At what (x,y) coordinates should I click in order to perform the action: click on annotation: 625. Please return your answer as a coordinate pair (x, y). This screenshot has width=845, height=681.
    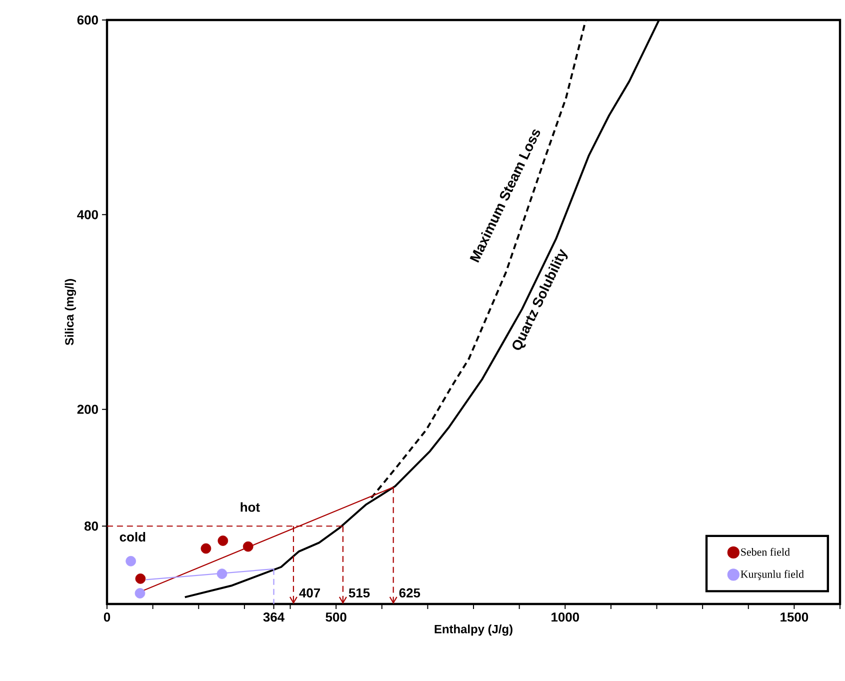
    Looking at the image, I should click on (409, 593).